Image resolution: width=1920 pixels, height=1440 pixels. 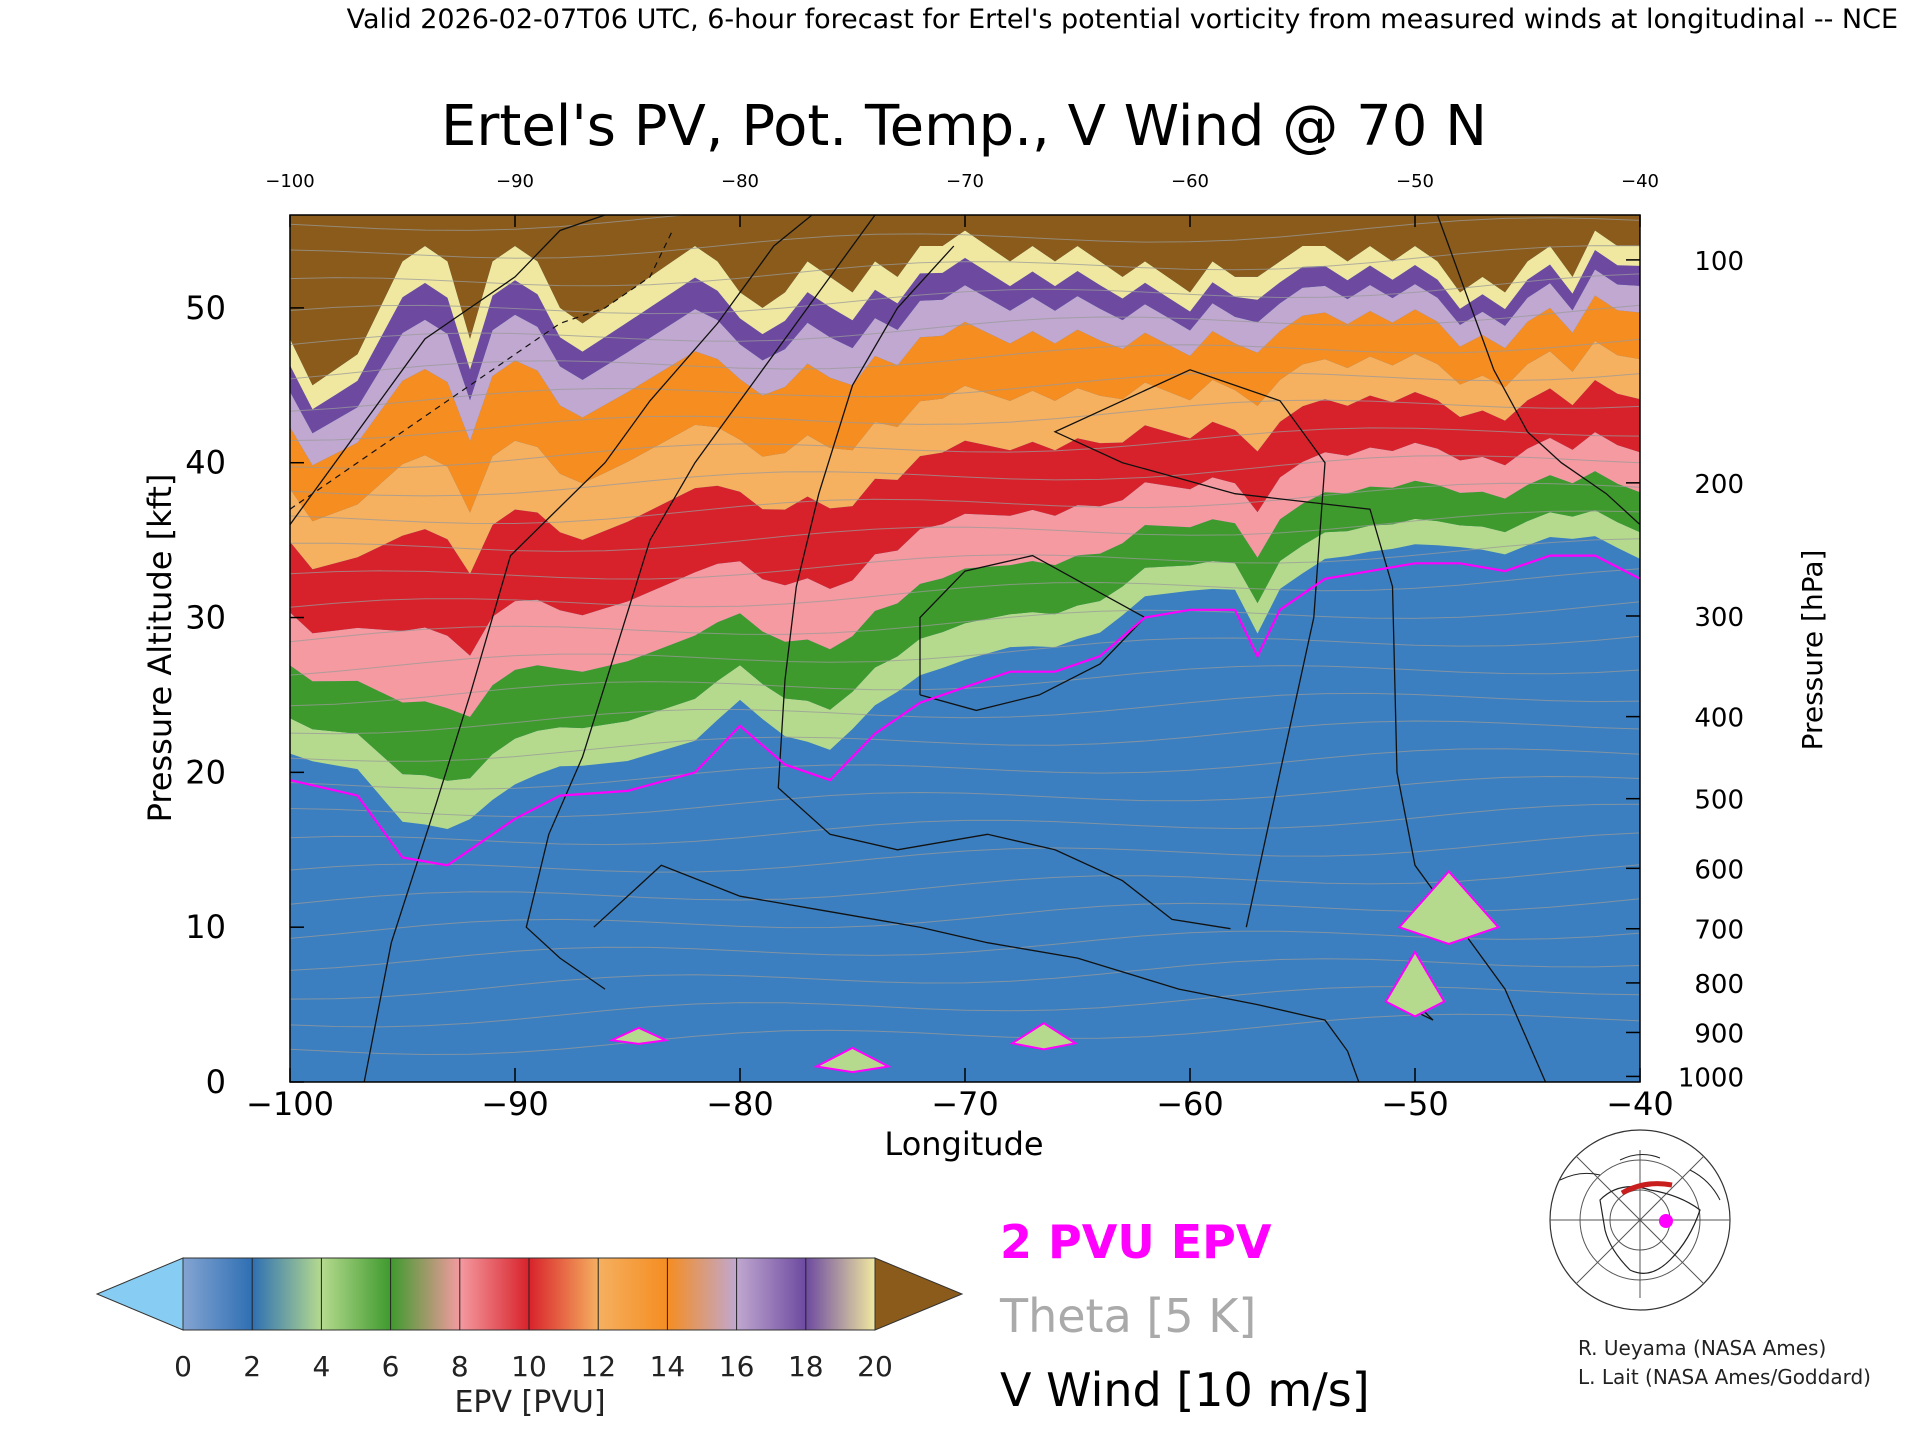 I want to click on colorbar-tick-label: 12, so click(x=598, y=1366).